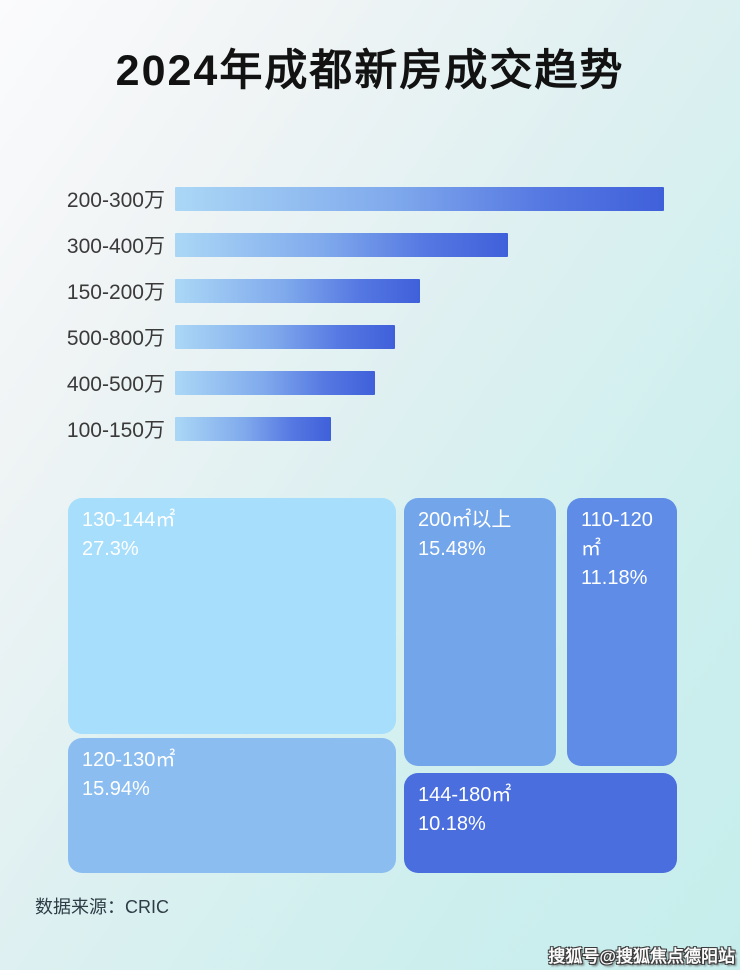 The image size is (740, 970). What do you see at coordinates (115, 246) in the screenshot?
I see `bar-category-label: 300-400万` at bounding box center [115, 246].